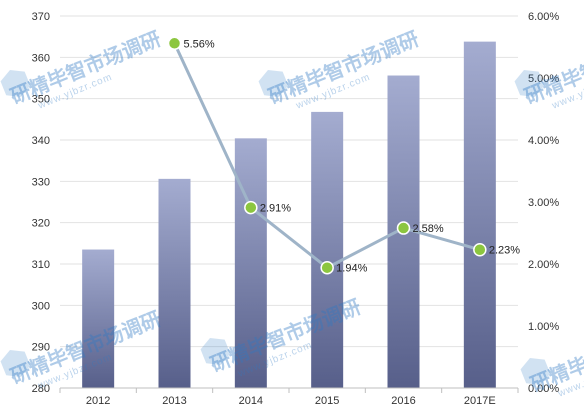  What do you see at coordinates (41, 141) in the screenshot?
I see `y-left-tick-label: 340` at bounding box center [41, 141].